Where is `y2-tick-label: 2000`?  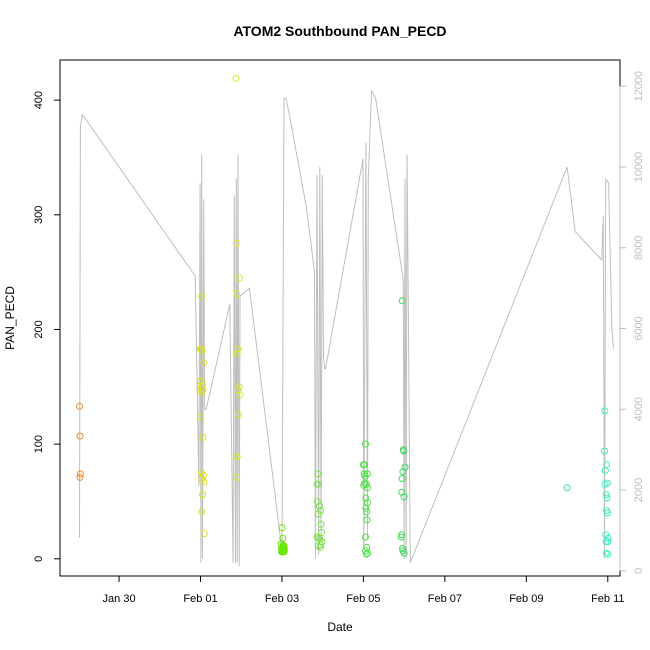
y2-tick-label: 2000 is located at coordinates (639, 490).